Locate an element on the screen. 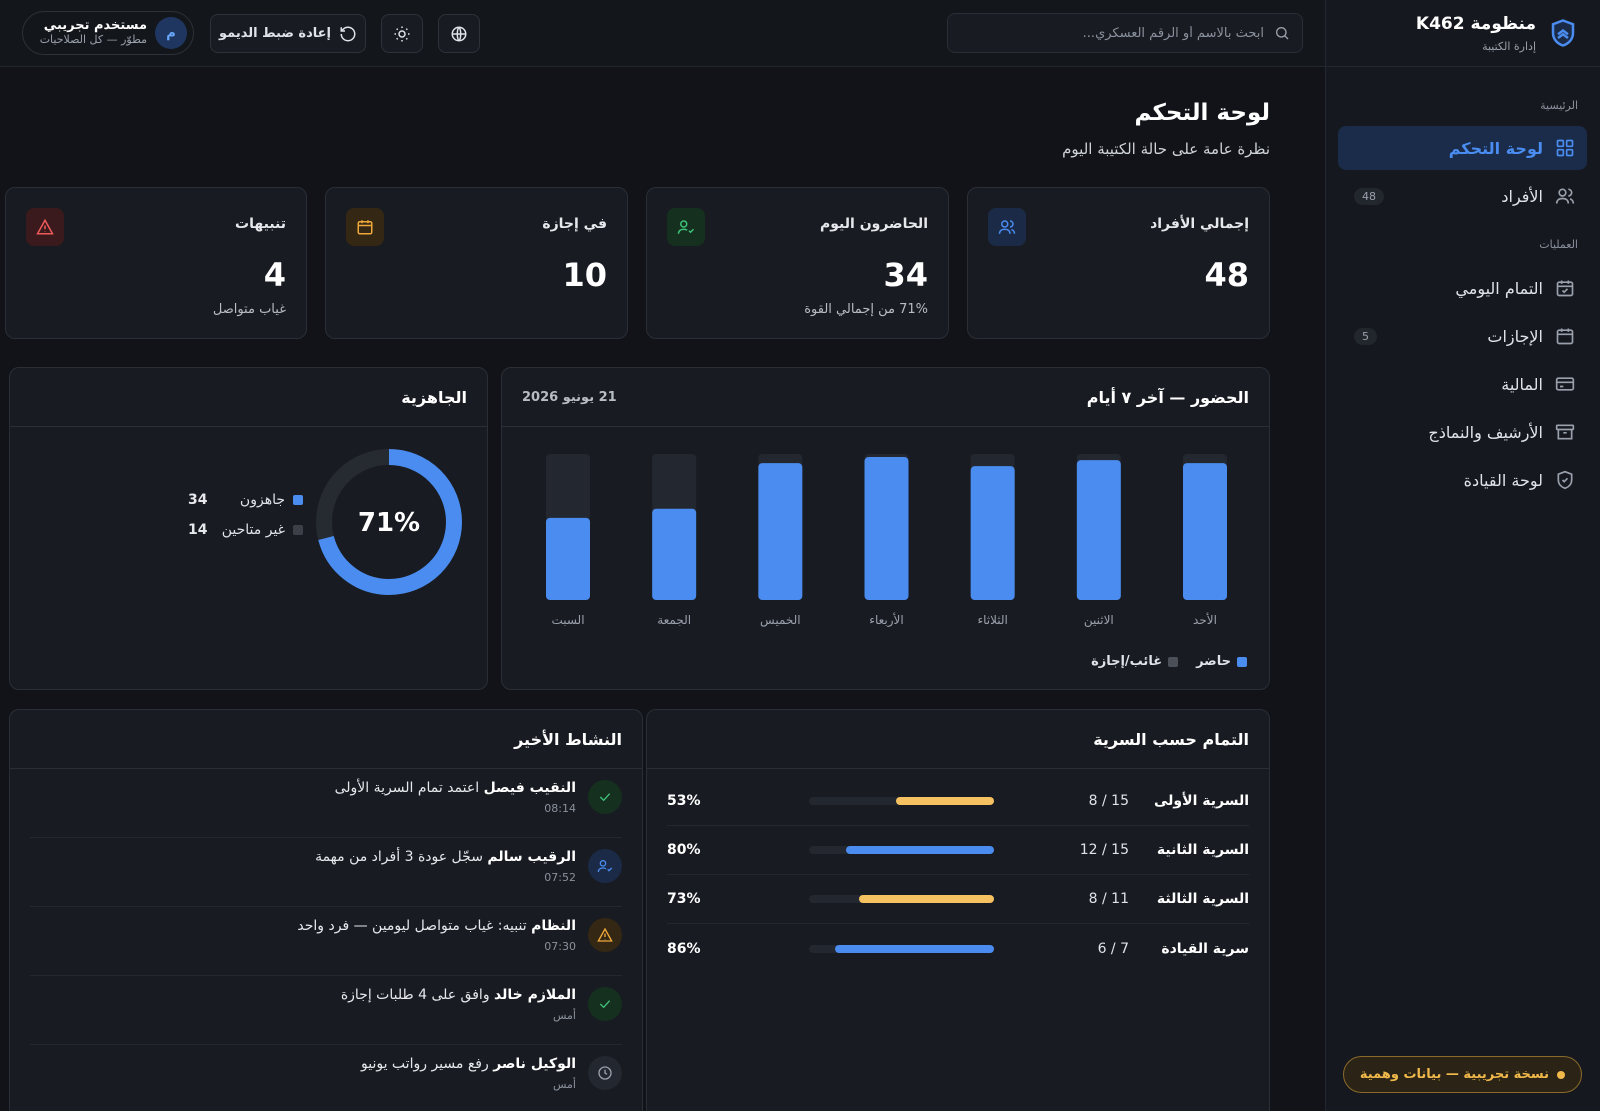  stat-value: 10 is located at coordinates (584, 275).